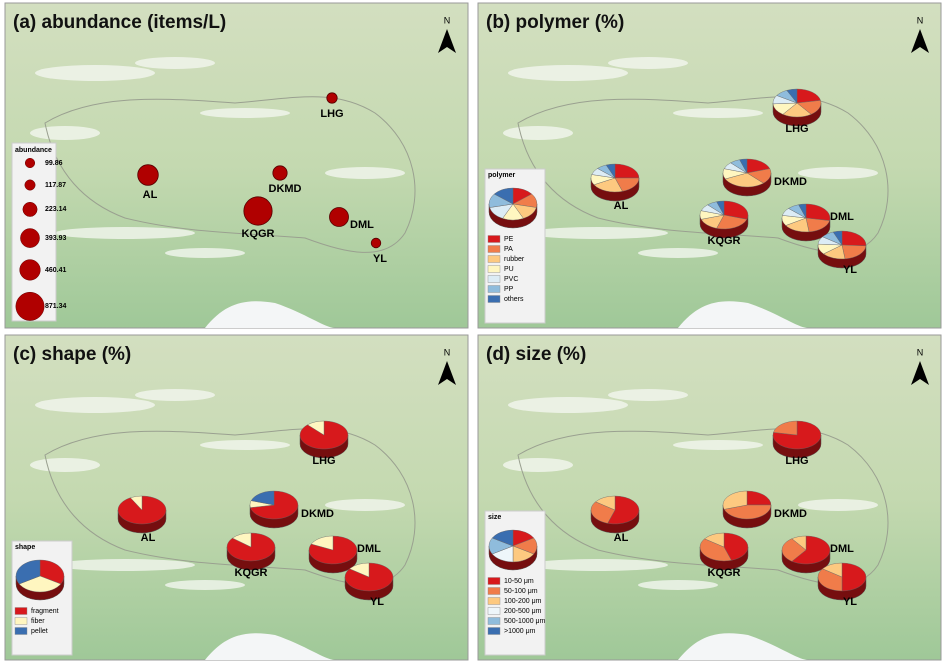  What do you see at coordinates (521, 591) in the screenshot?
I see `legend-label: 50-100 μm` at bounding box center [521, 591].